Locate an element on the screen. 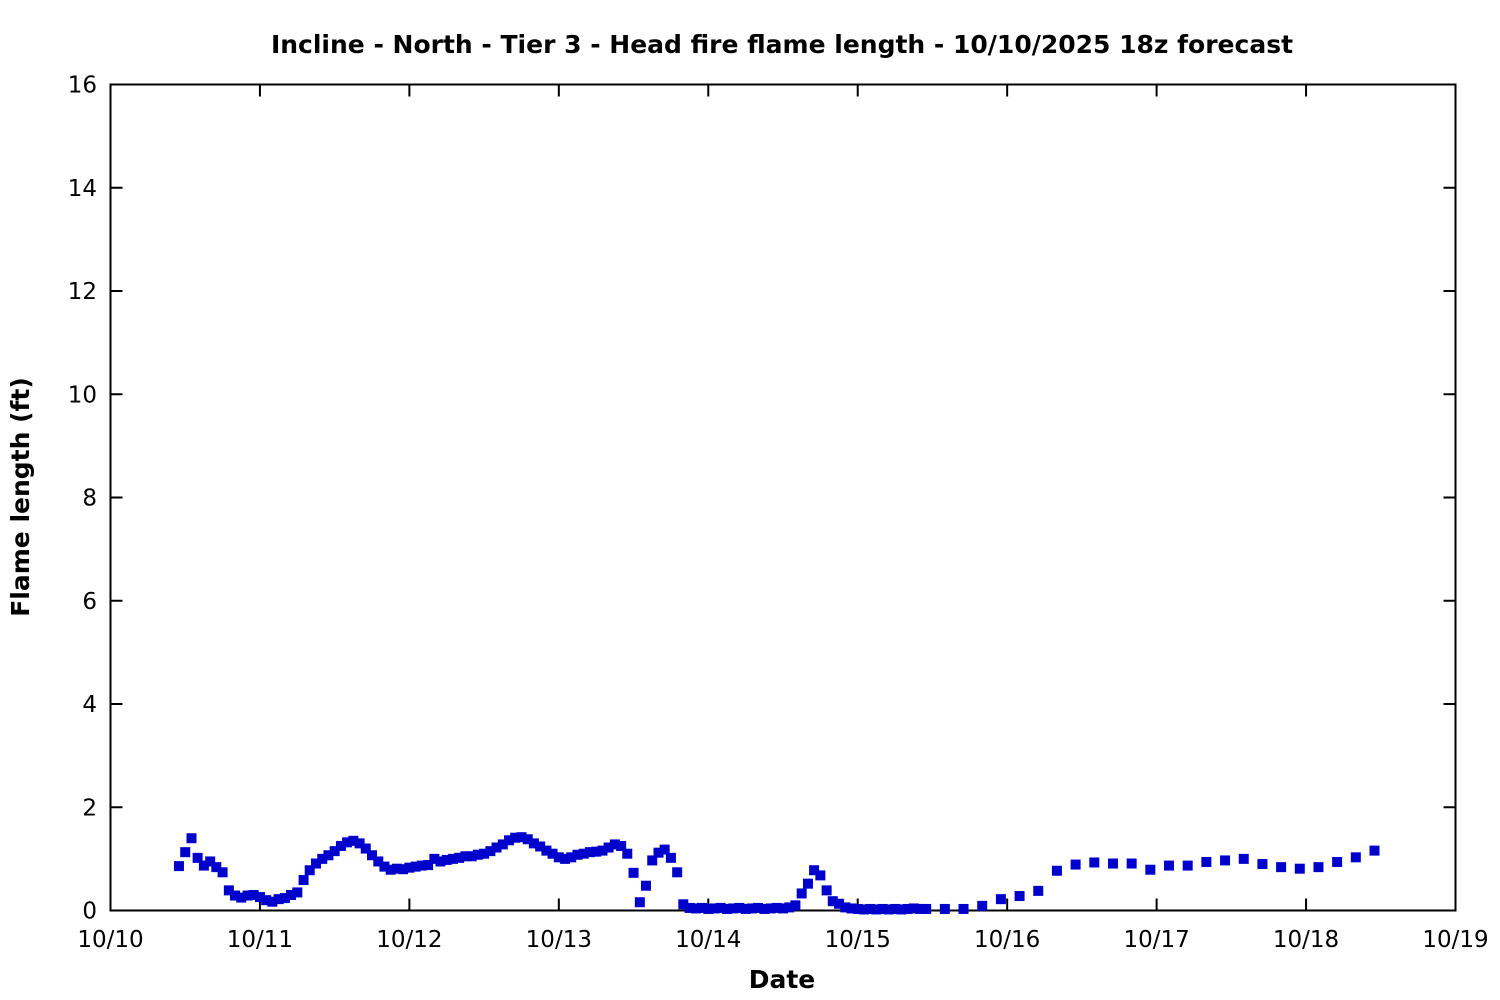  x-tick-label: 10/15 is located at coordinates (858, 940).